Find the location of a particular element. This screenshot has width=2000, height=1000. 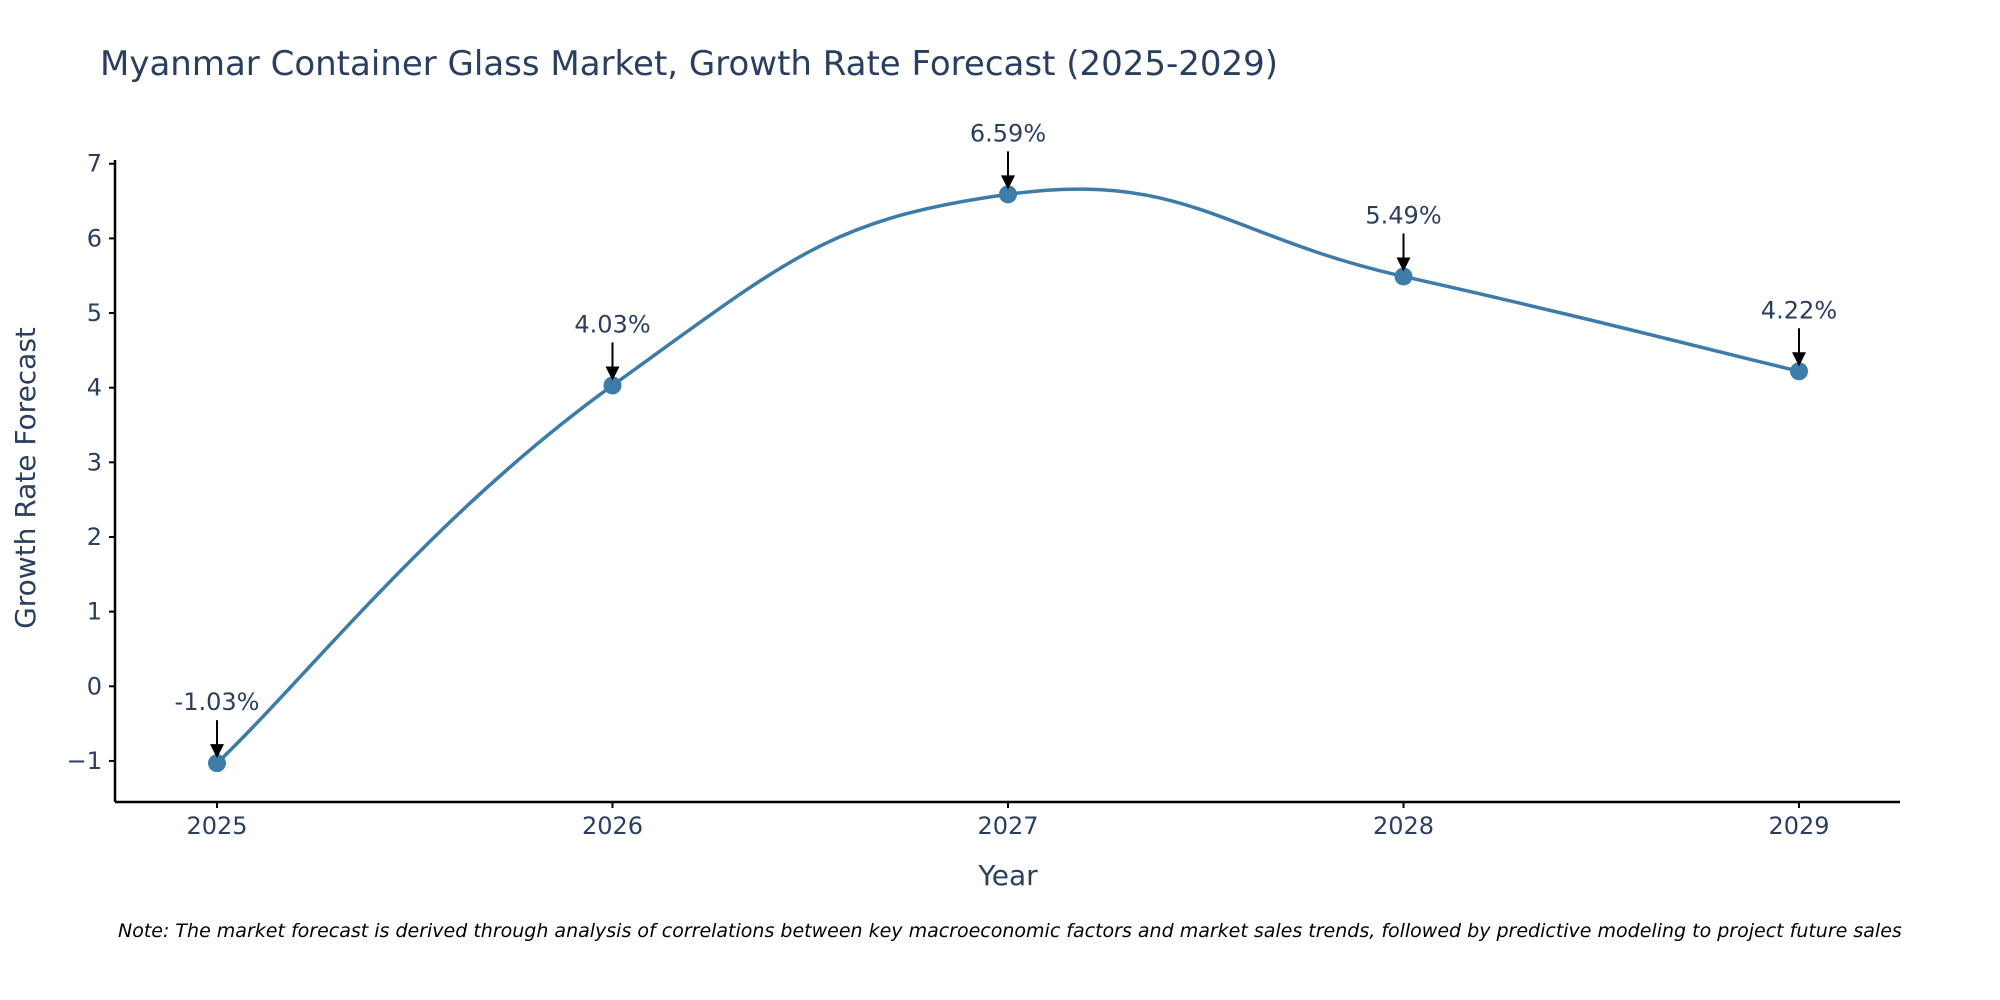

data-point-2027 is located at coordinates (1008, 194).